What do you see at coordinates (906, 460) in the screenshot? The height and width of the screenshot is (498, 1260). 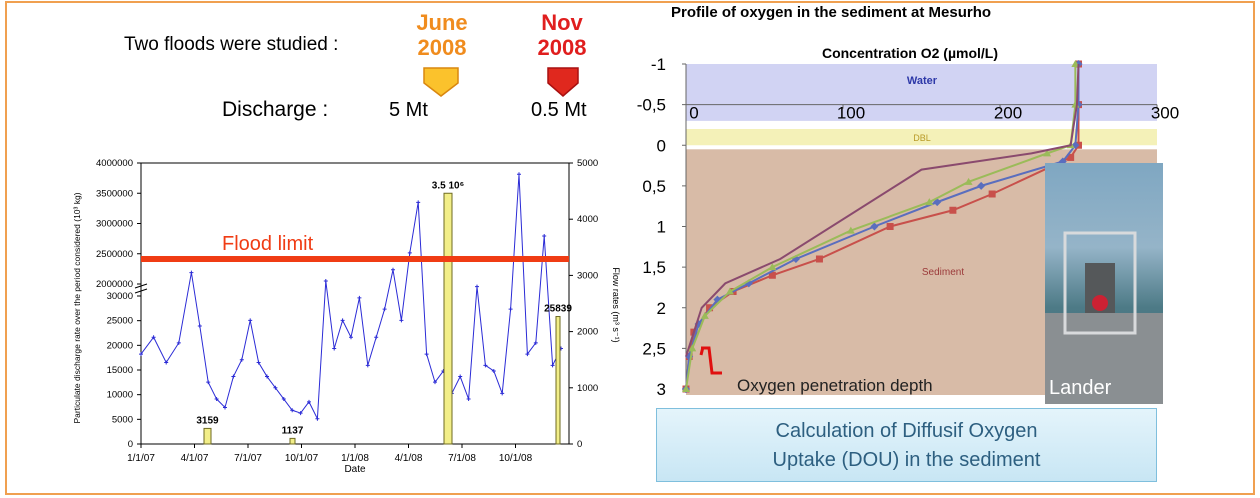 I see `callout-line2: Uptake (DOU) in the sediment` at bounding box center [906, 460].